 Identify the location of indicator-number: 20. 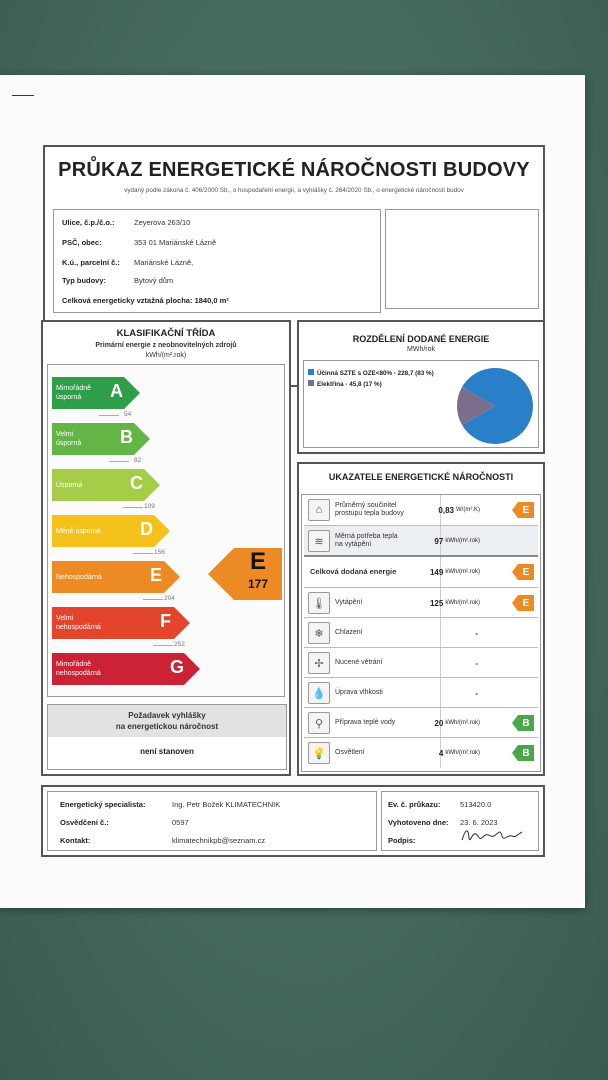
(439, 723).